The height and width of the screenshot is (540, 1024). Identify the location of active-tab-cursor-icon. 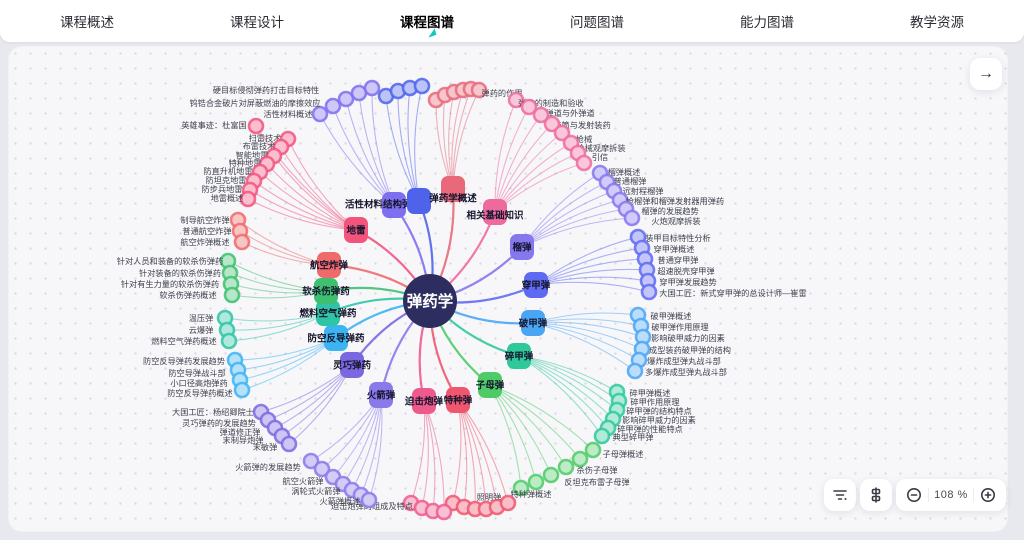
(434, 34).